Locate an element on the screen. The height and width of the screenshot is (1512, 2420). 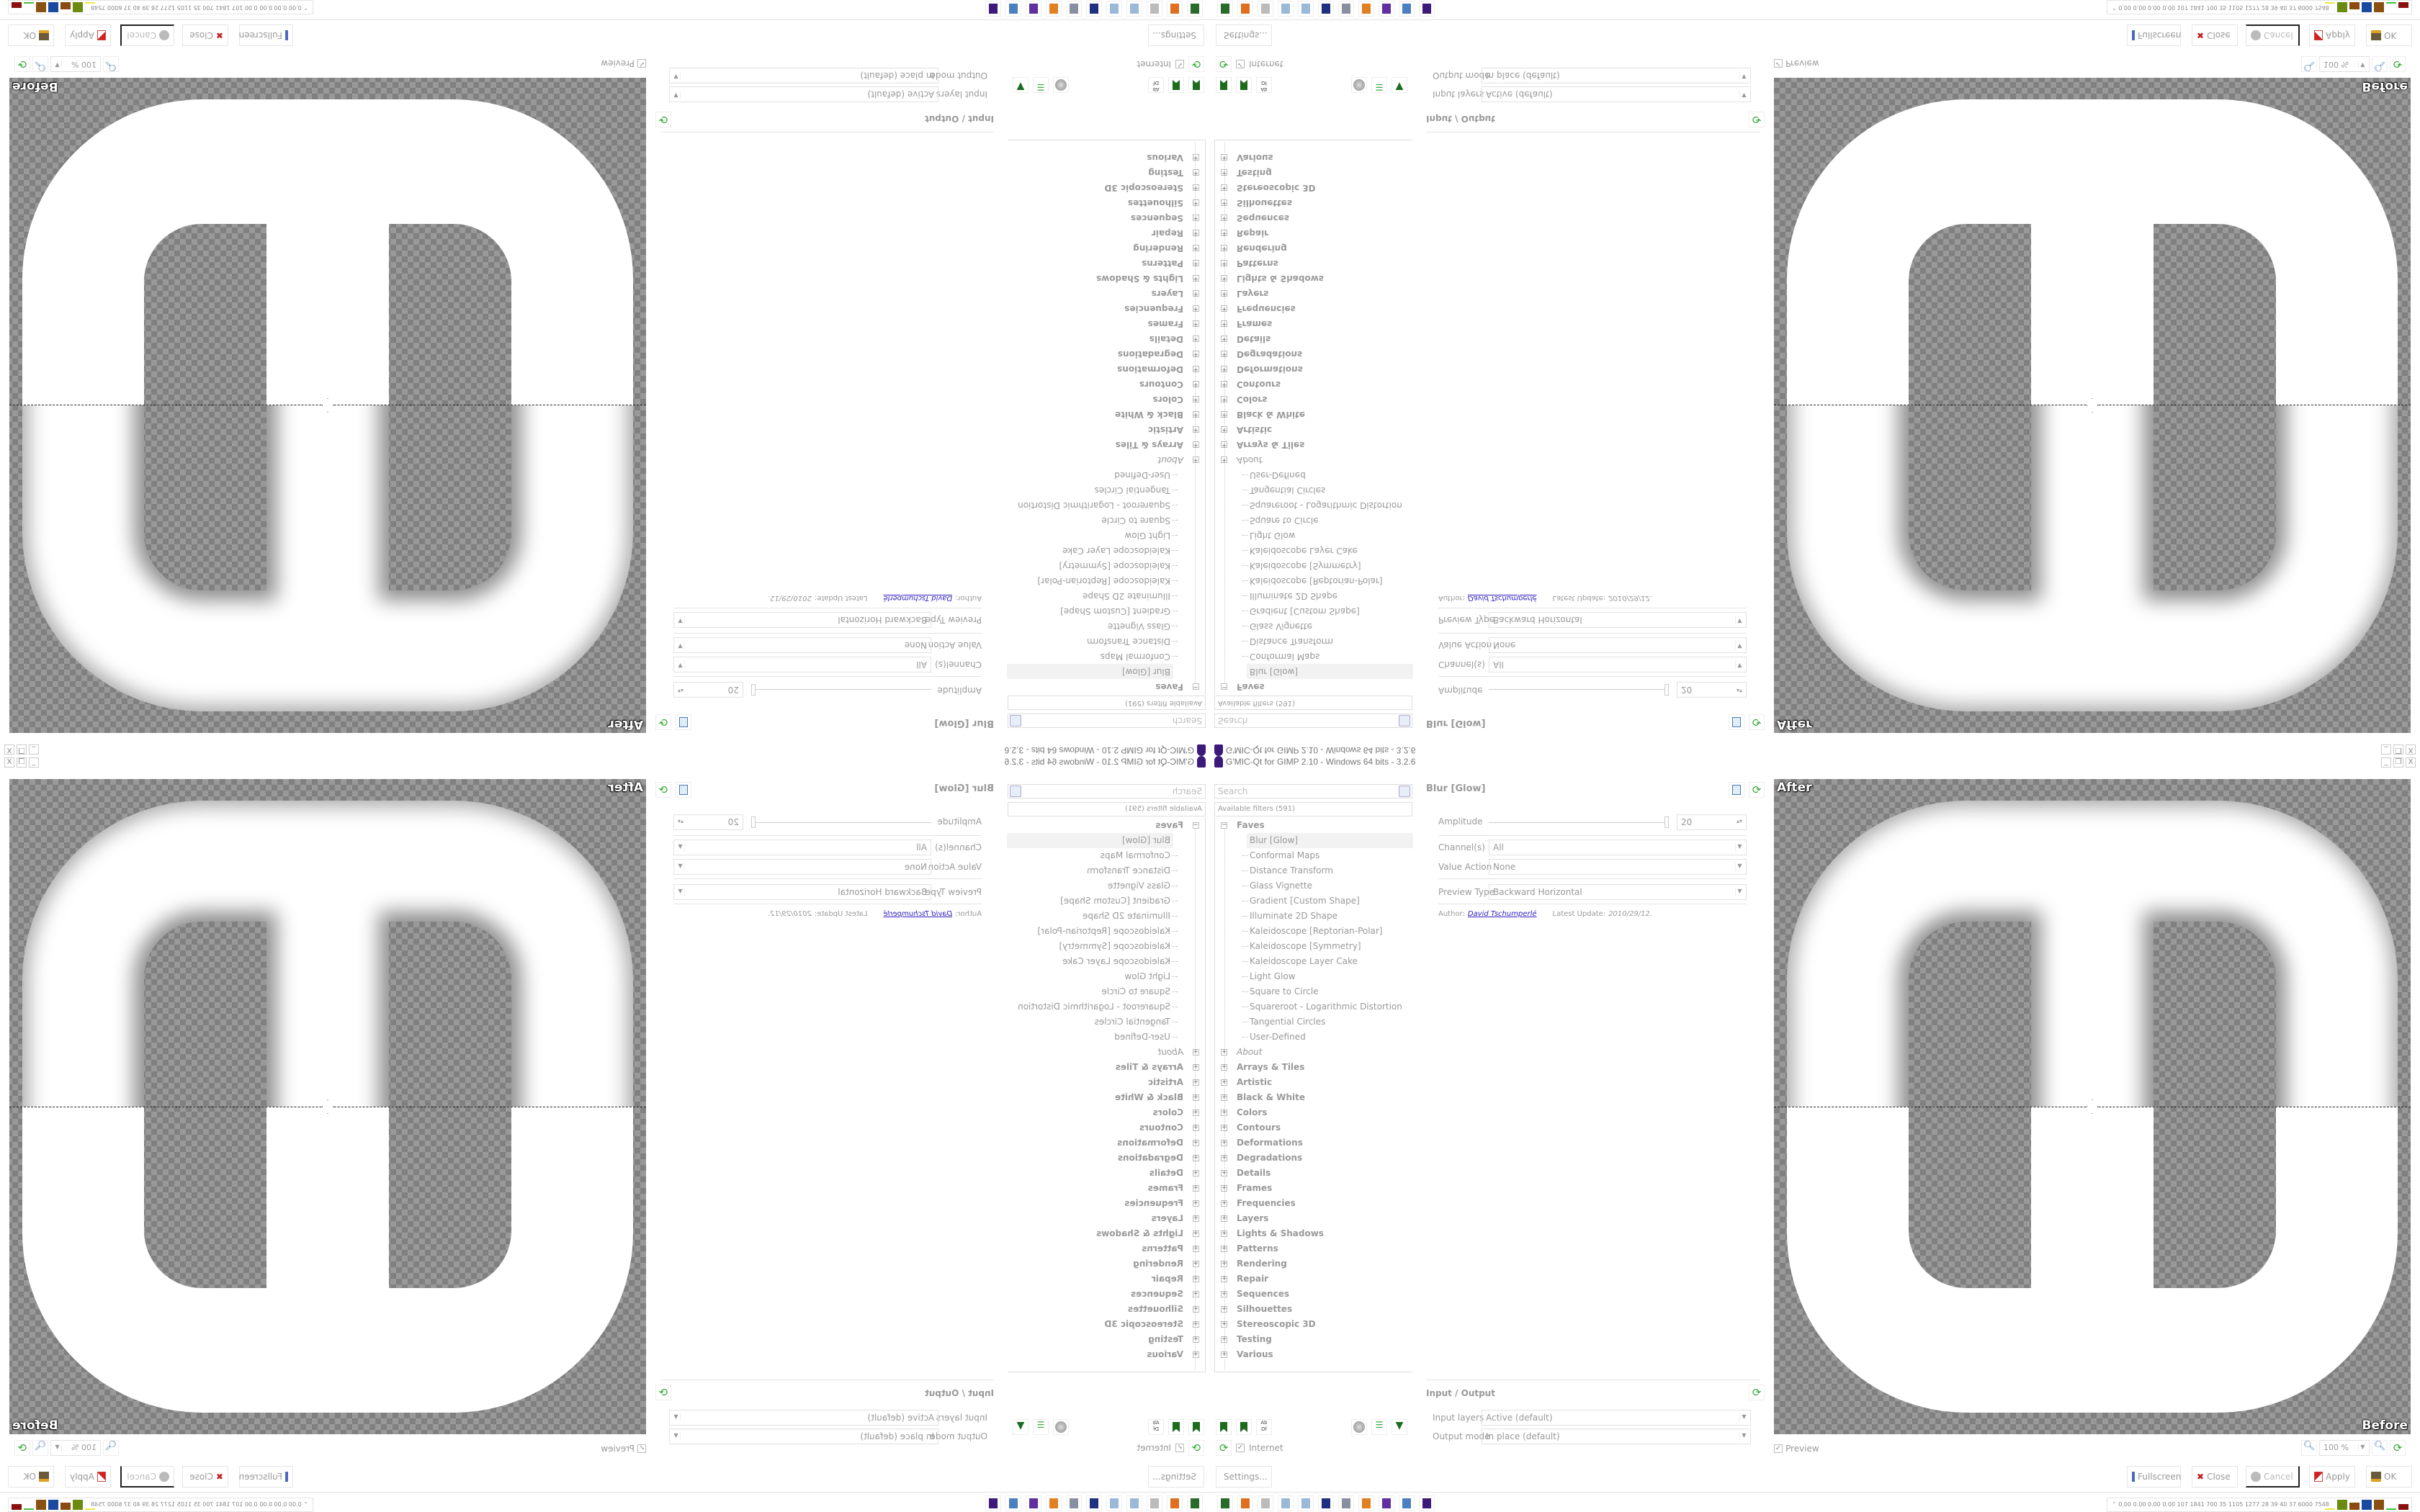
tree-item-fave: Glass Vignette is located at coordinates (1106, 886).